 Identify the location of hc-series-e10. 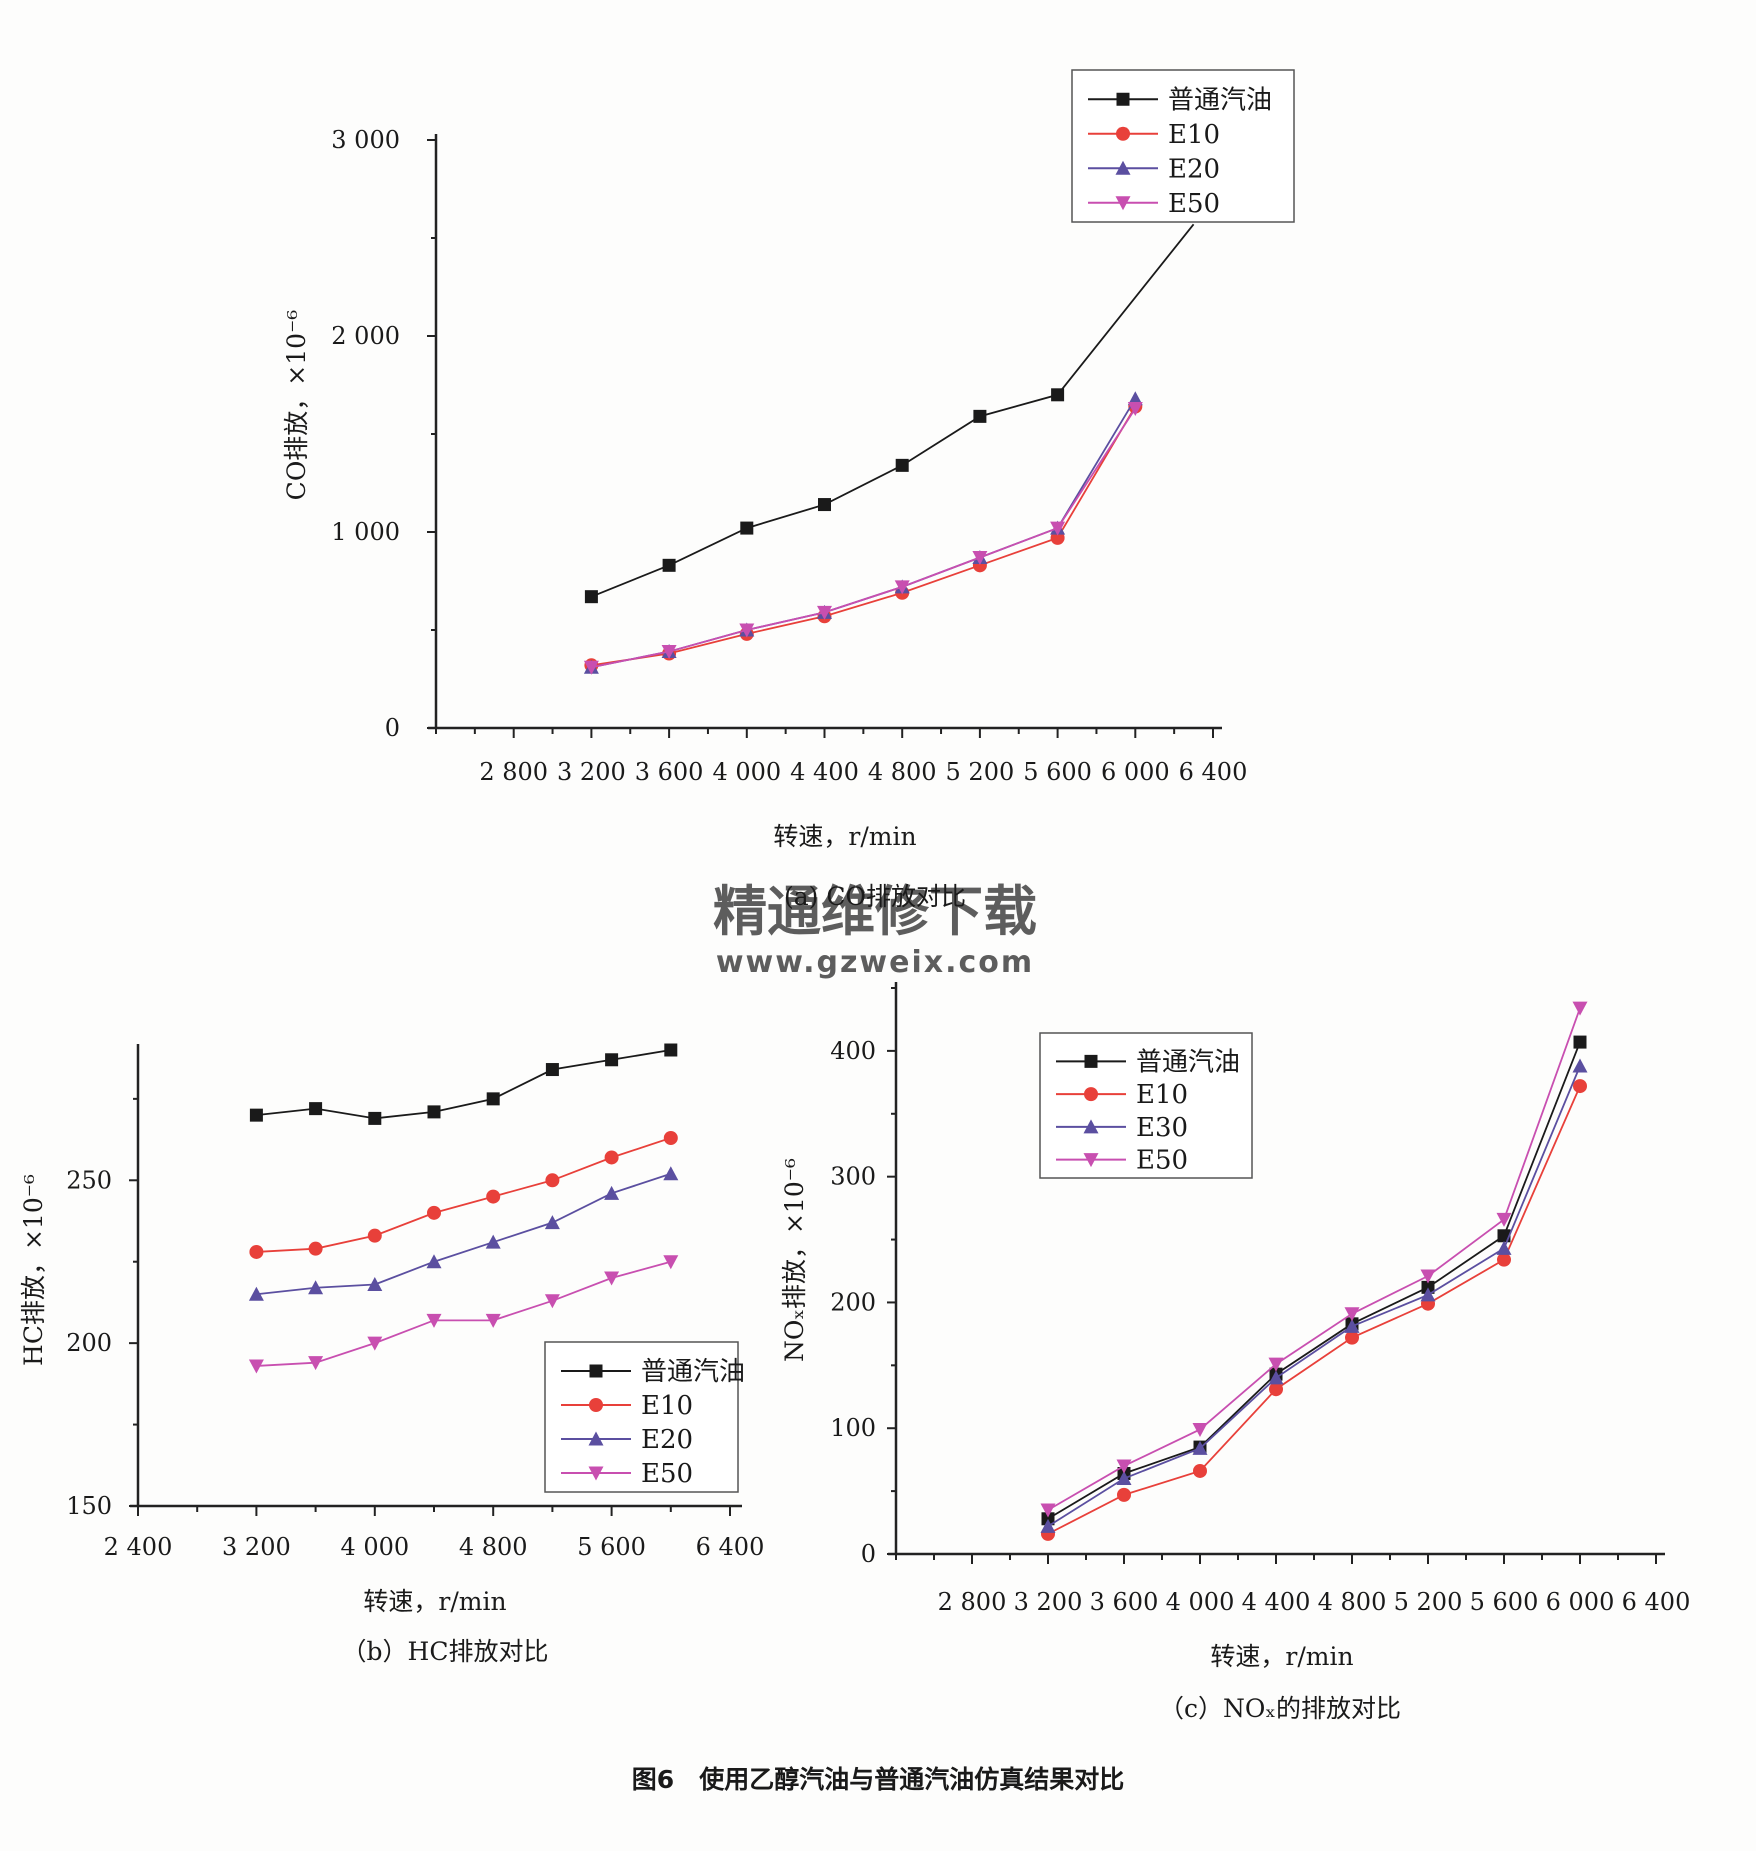
(463, 1194).